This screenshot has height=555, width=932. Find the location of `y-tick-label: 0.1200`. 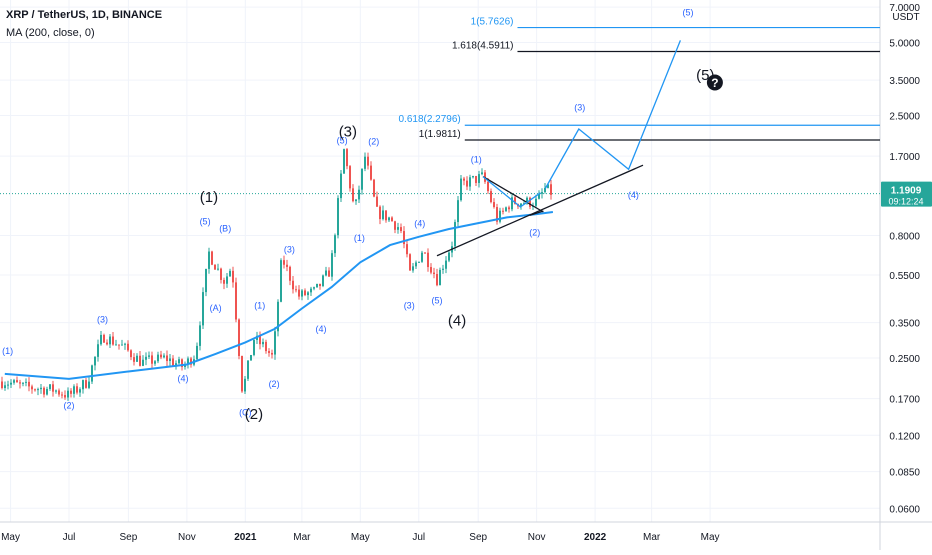

y-tick-label: 0.1200 is located at coordinates (904, 436).